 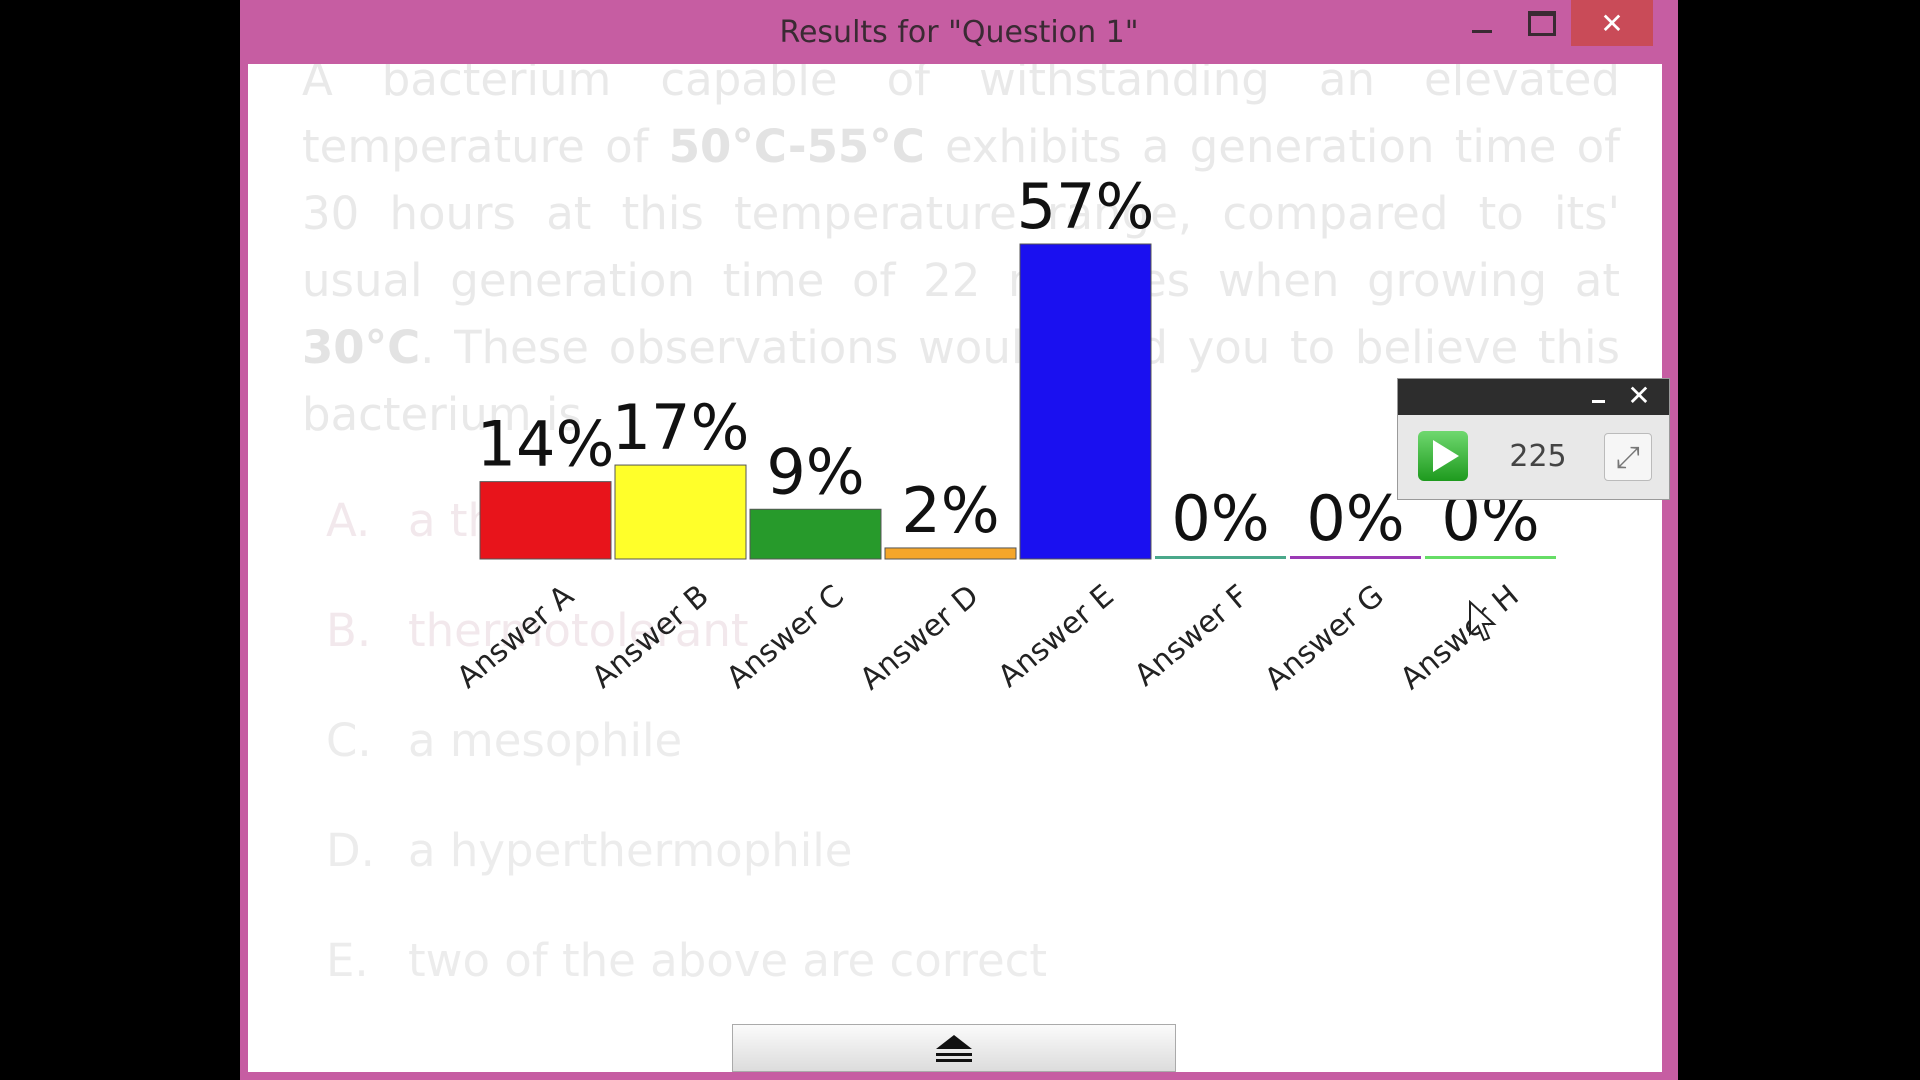 I want to click on close-icon: ✕, so click(x=1612, y=23).